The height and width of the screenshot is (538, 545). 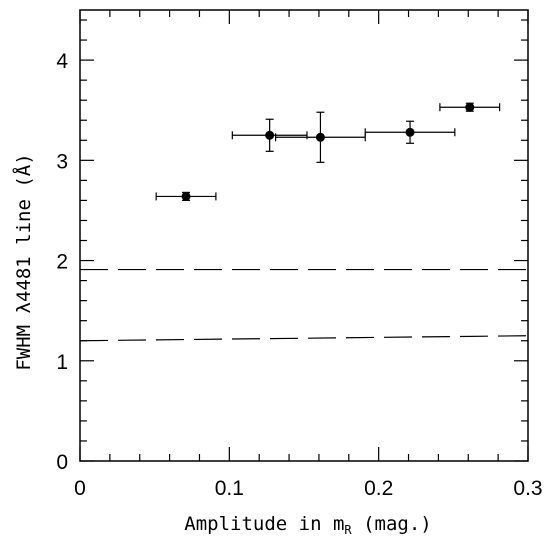 What do you see at coordinates (527, 488) in the screenshot?
I see `x-tick-label: 0.3` at bounding box center [527, 488].